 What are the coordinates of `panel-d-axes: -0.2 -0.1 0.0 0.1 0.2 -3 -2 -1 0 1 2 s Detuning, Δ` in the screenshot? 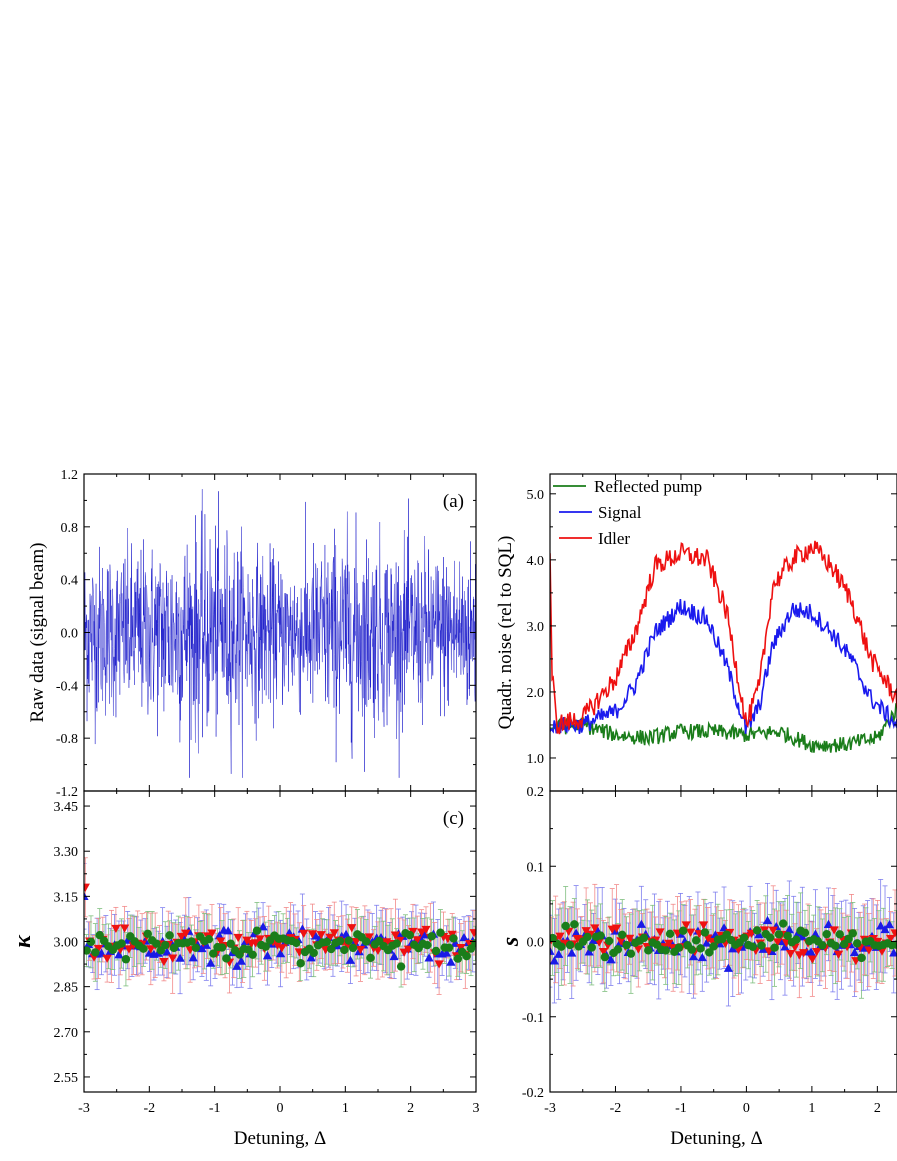 It's located at (697, 967).